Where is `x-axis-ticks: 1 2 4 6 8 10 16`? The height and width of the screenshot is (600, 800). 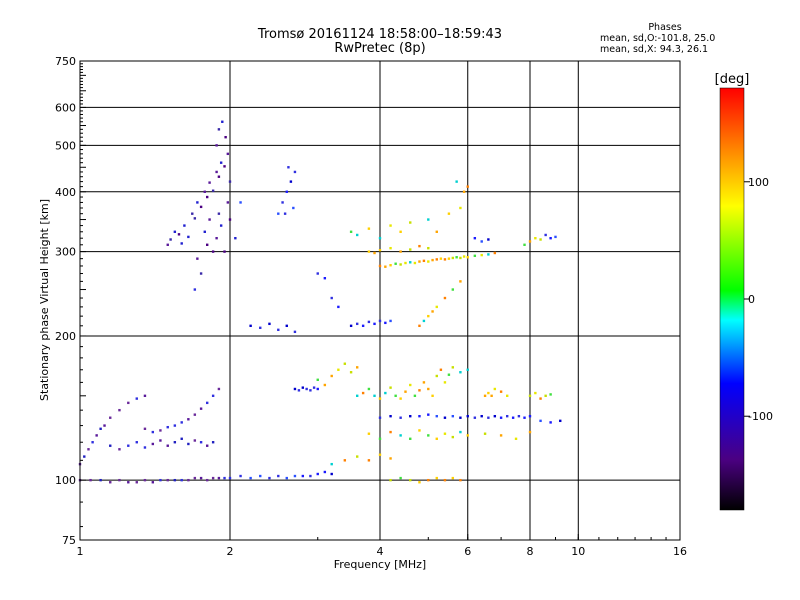
x-axis-ticks: 1 2 4 6 8 10 16 is located at coordinates (382, 546).